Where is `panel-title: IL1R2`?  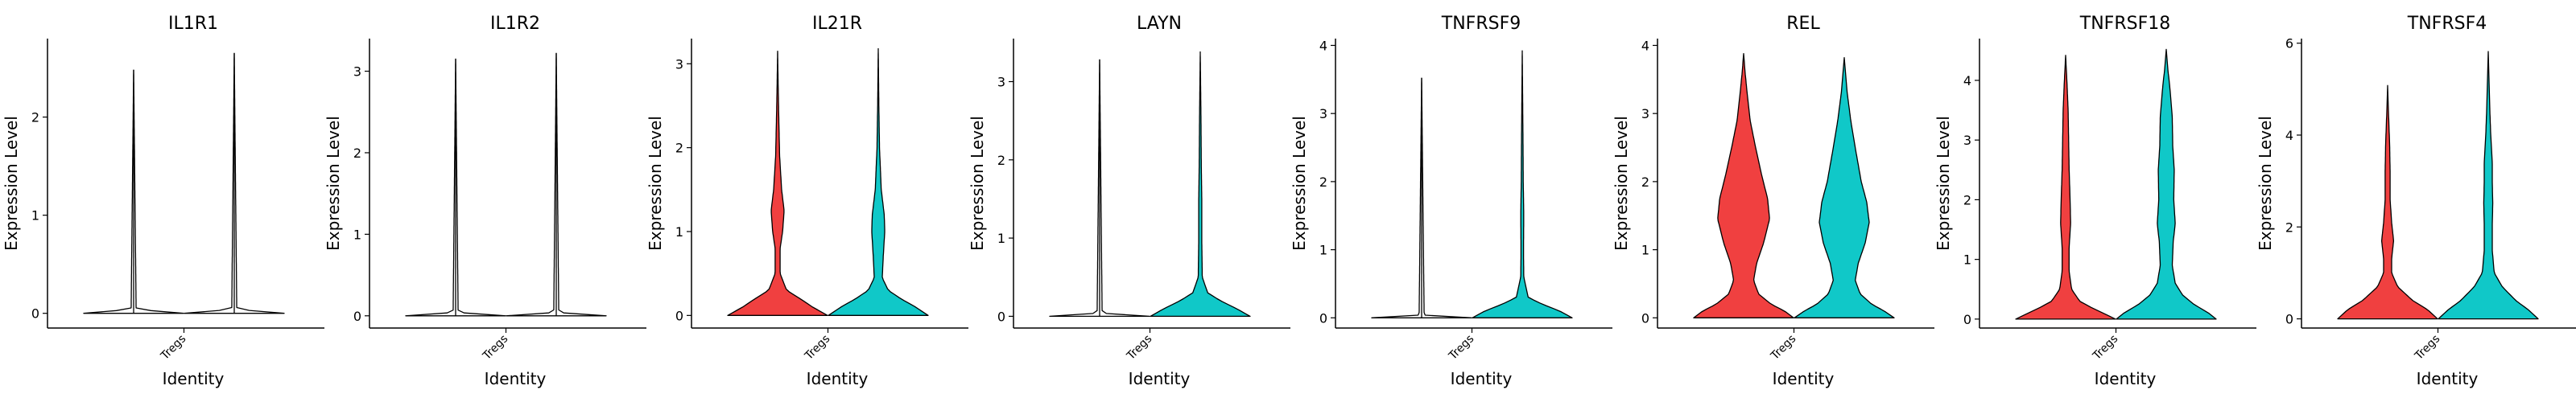
panel-title: IL1R2 is located at coordinates (515, 24).